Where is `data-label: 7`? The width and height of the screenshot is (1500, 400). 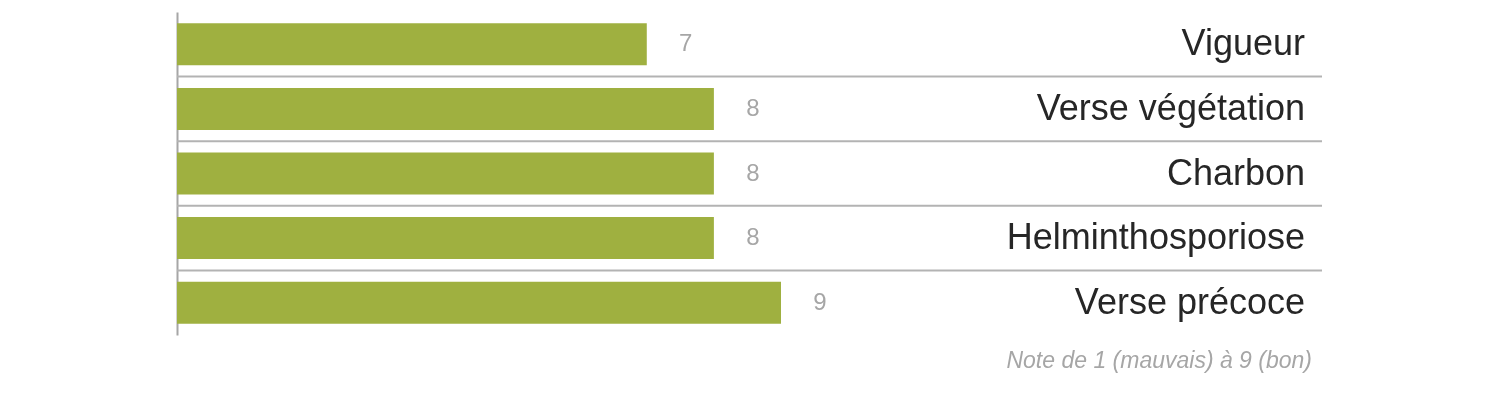
data-label: 7 is located at coordinates (686, 43).